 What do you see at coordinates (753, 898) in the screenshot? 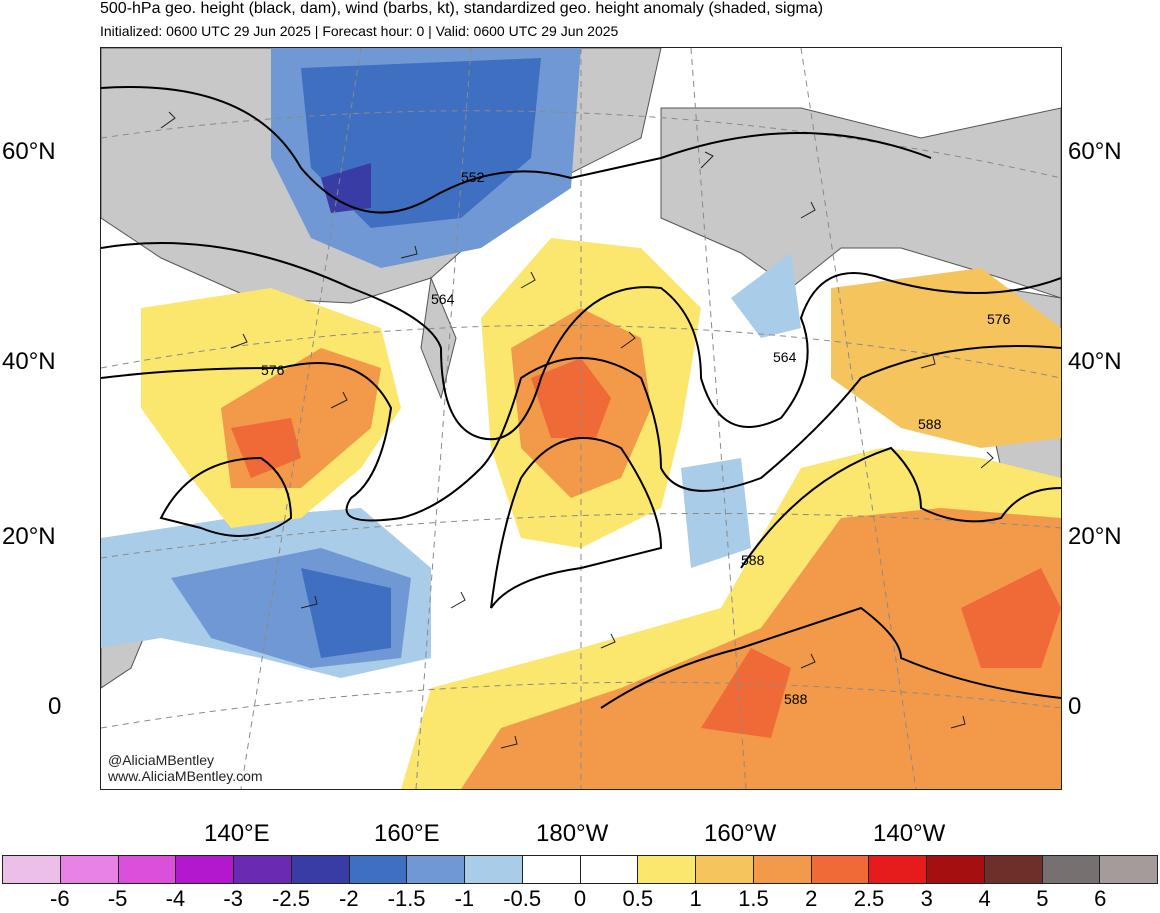
I see `colorbar-tick-label: 1.5` at bounding box center [753, 898].